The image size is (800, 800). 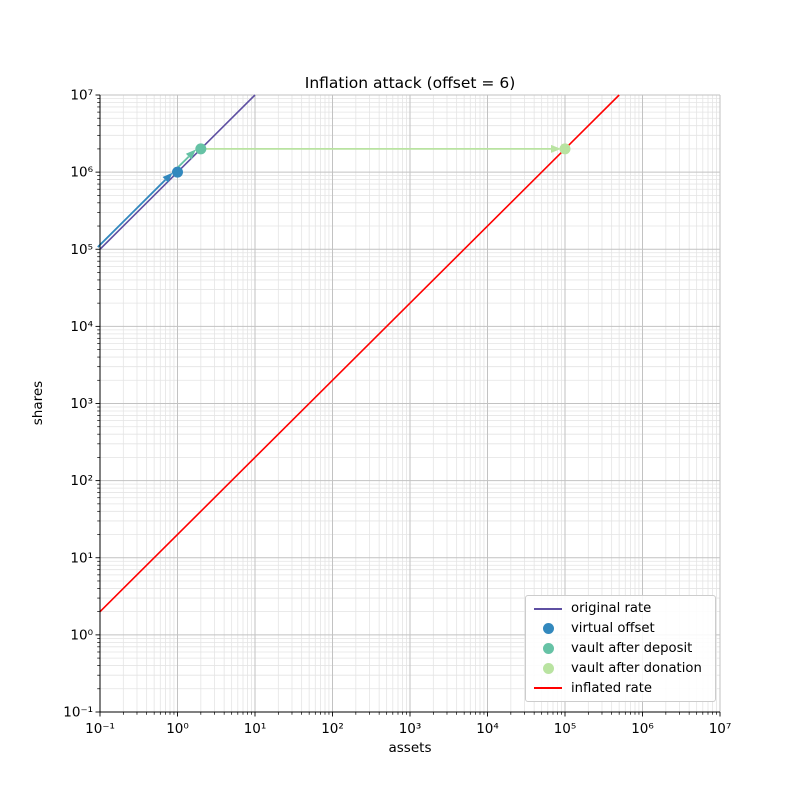 What do you see at coordinates (636, 668) in the screenshot?
I see `legend-label: vault after donation` at bounding box center [636, 668].